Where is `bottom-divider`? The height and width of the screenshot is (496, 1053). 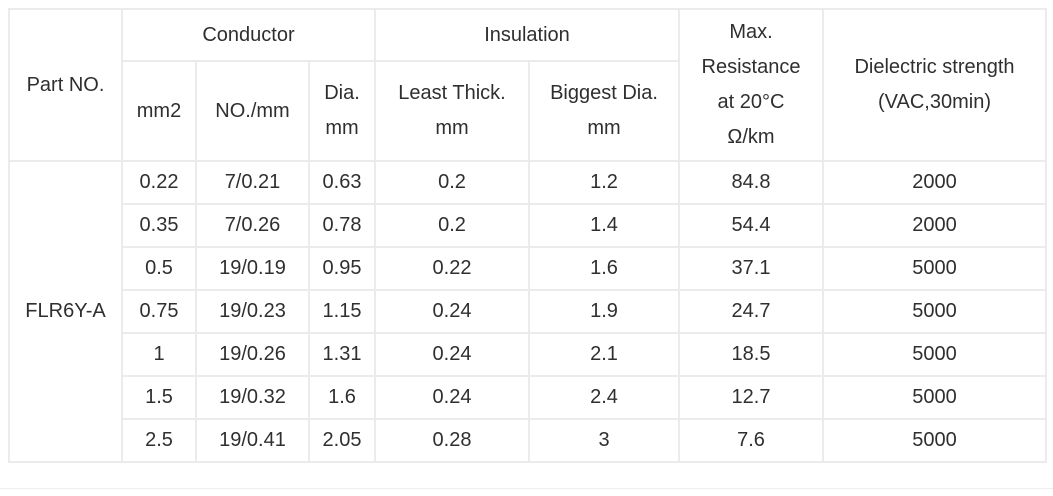 bottom-divider is located at coordinates (526, 488).